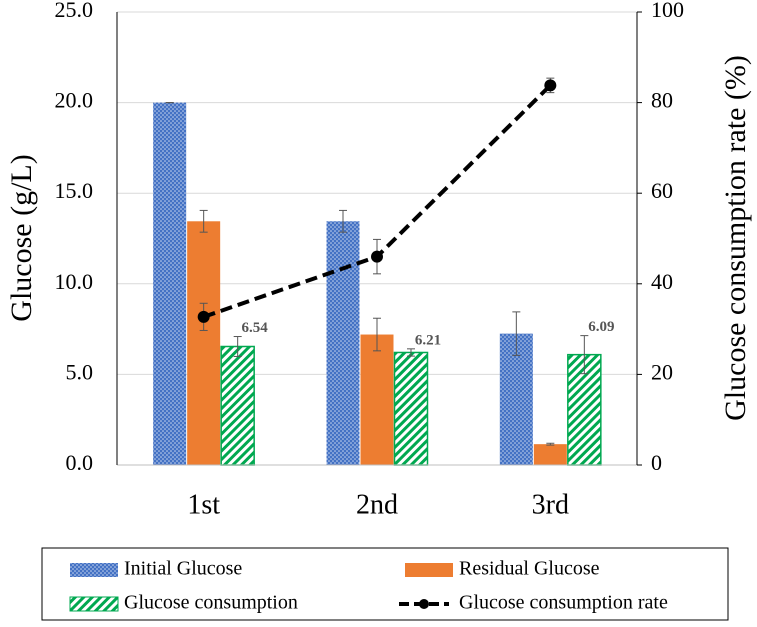 This screenshot has height=627, width=757. I want to click on x-tick-label: 2nd, so click(377, 504).